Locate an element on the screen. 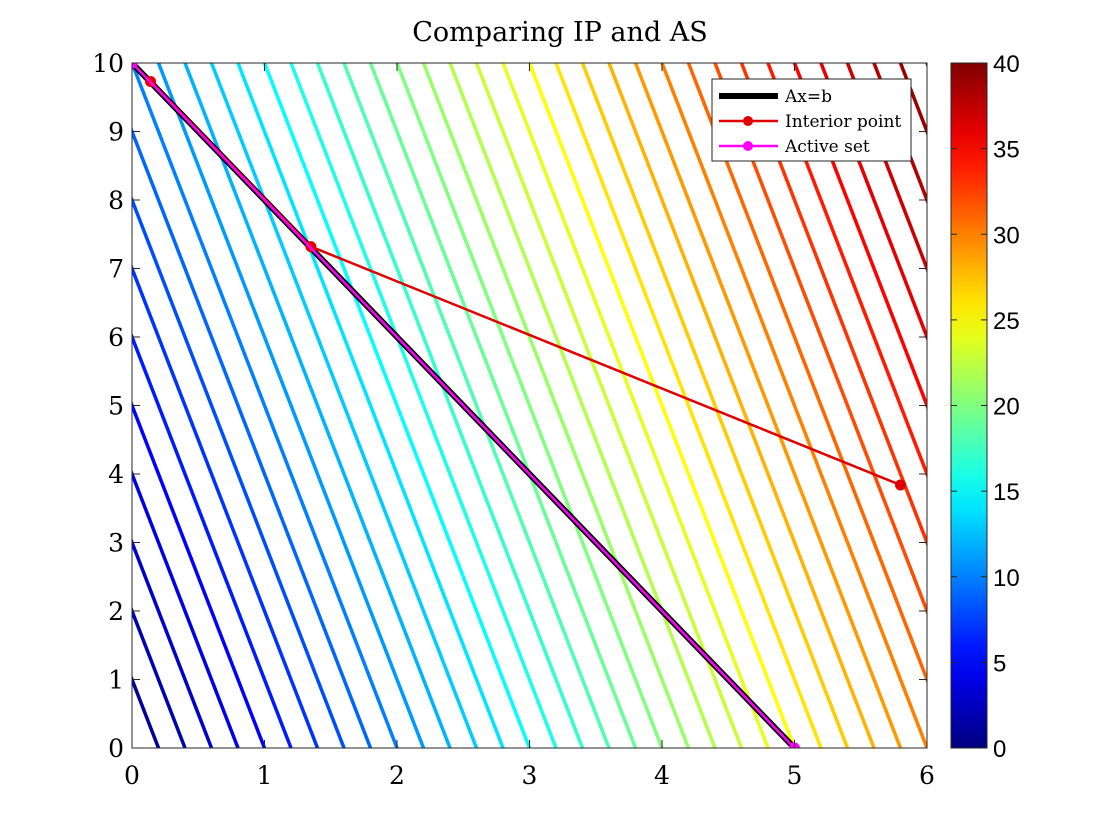 This screenshot has height=840, width=1120. y-tick-label: 5 is located at coordinates (116, 406).